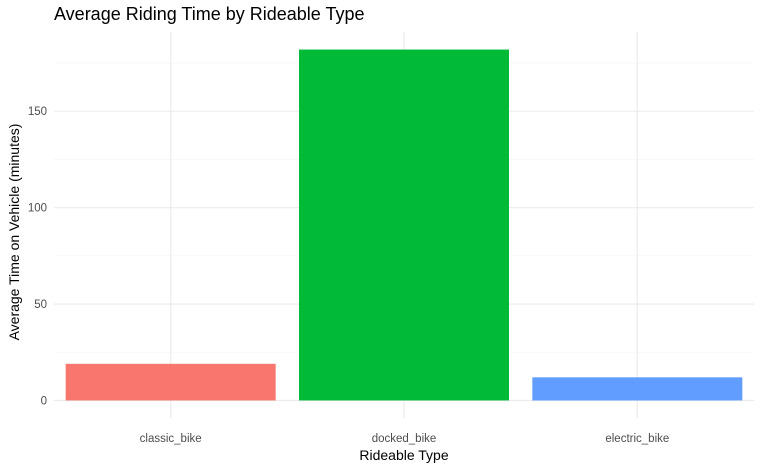 Image resolution: width=763 pixels, height=471 pixels. Describe the element at coordinates (44, 401) in the screenshot. I see `y-tick-label: 0` at that location.